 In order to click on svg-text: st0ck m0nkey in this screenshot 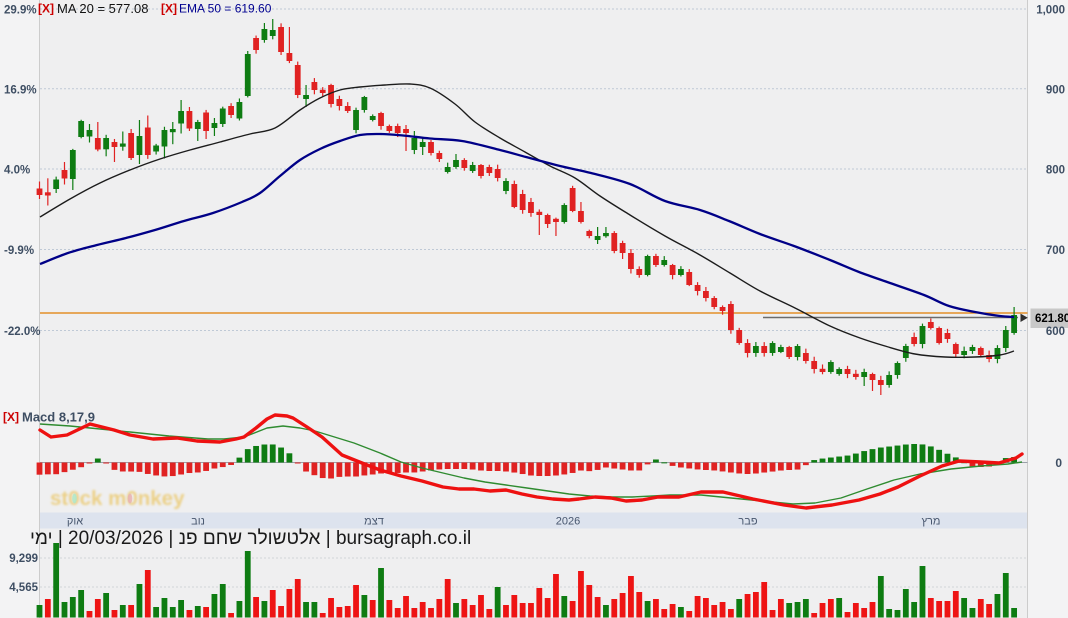, I will do `click(117, 498)`.